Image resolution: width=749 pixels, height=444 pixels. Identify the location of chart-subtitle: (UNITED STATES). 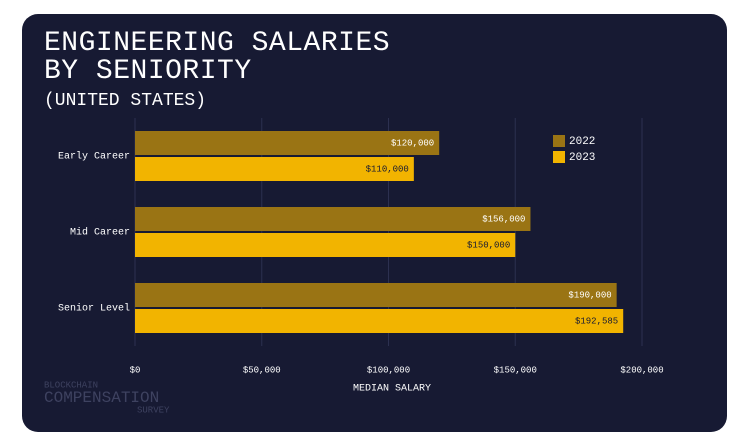
(125, 101).